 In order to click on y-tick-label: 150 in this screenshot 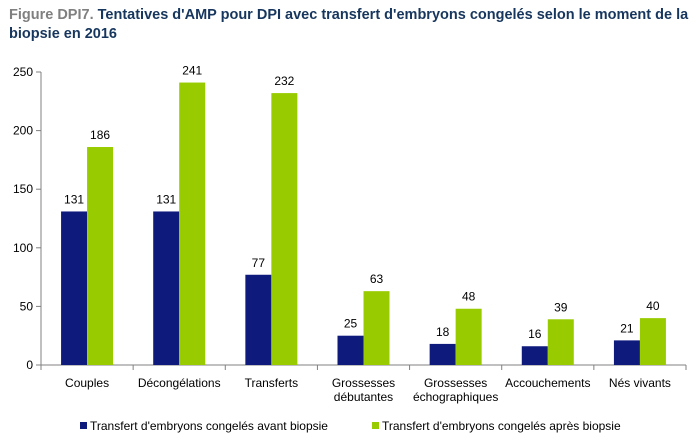, I will do `click(23, 189)`.